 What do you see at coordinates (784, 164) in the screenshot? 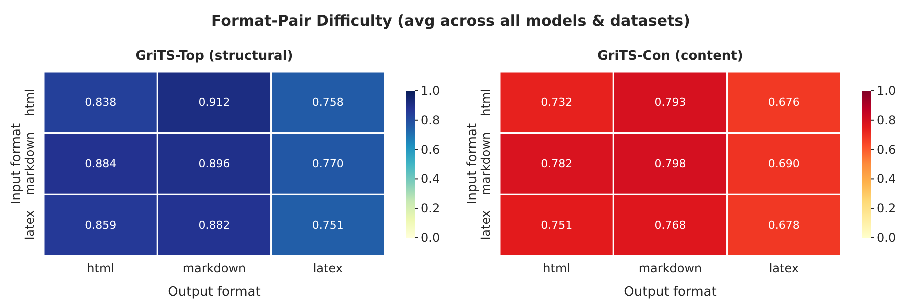
I see `data-label: 0.690` at bounding box center [784, 164].